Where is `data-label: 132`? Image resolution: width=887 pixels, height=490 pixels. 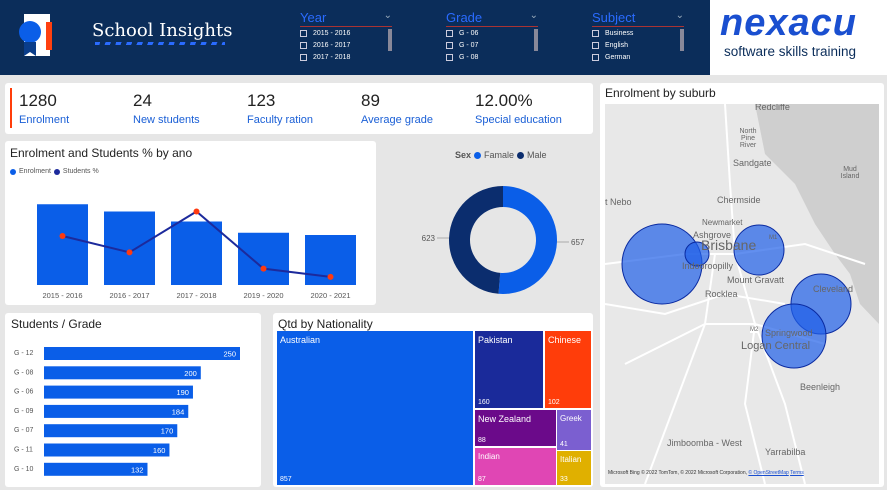 data-label: 132 is located at coordinates (137, 469).